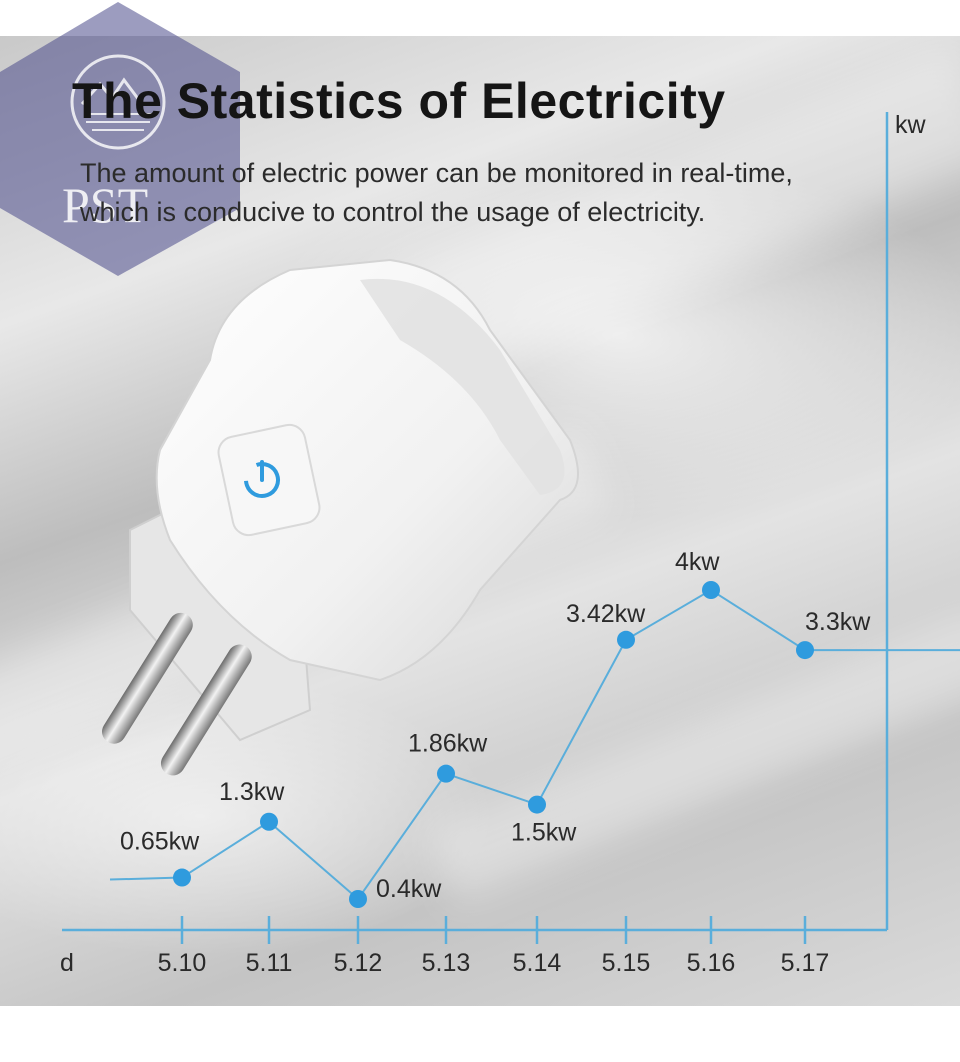 This screenshot has width=960, height=1062. Describe the element at coordinates (269, 963) in the screenshot. I see `x-tick-label: 5.11` at that location.